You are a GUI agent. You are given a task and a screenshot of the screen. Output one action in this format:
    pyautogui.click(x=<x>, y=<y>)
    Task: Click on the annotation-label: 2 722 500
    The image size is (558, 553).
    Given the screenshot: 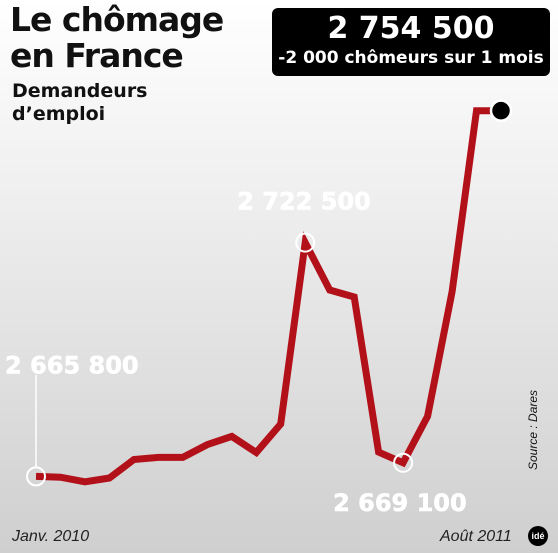 What is the action you would take?
    pyautogui.click(x=304, y=202)
    